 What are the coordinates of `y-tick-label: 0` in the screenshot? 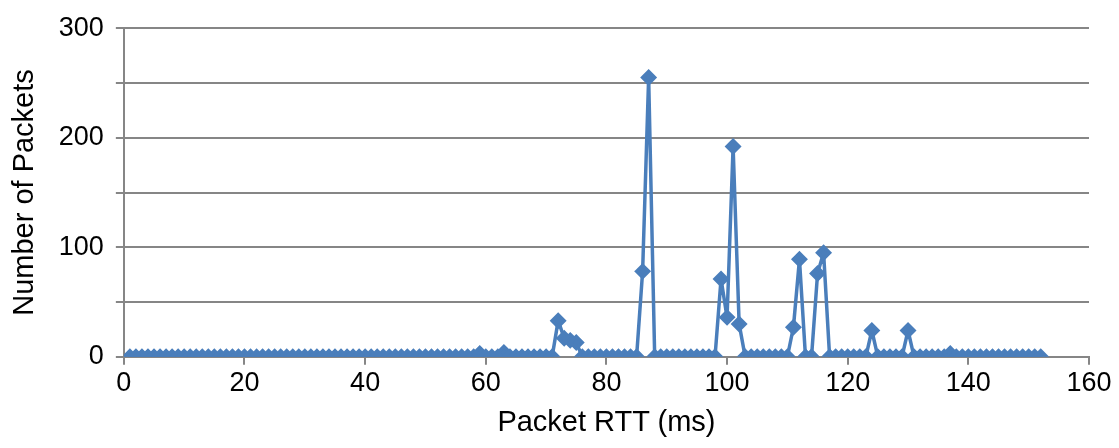 It's located at (96, 355).